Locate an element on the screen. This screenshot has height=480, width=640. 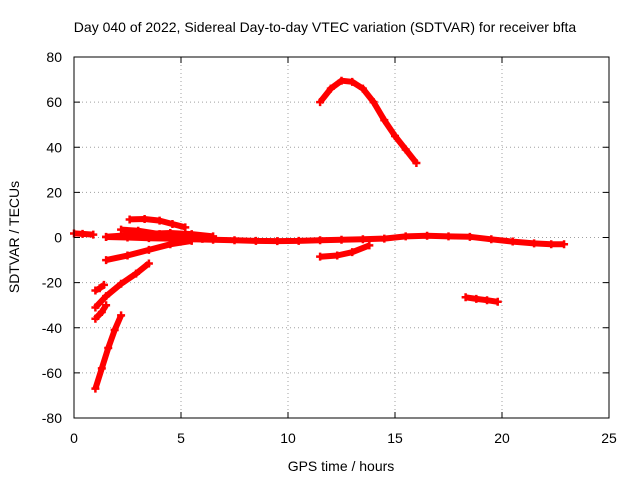
y-tick-label: 80 is located at coordinates (54, 57).